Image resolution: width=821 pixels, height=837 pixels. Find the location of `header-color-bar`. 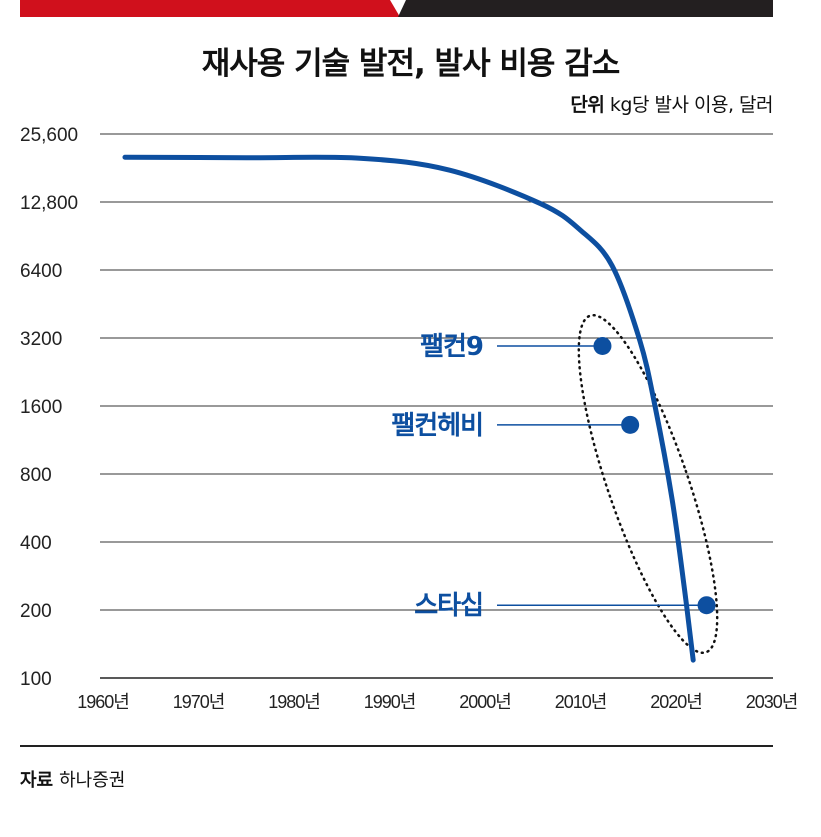

header-color-bar is located at coordinates (396, 8).